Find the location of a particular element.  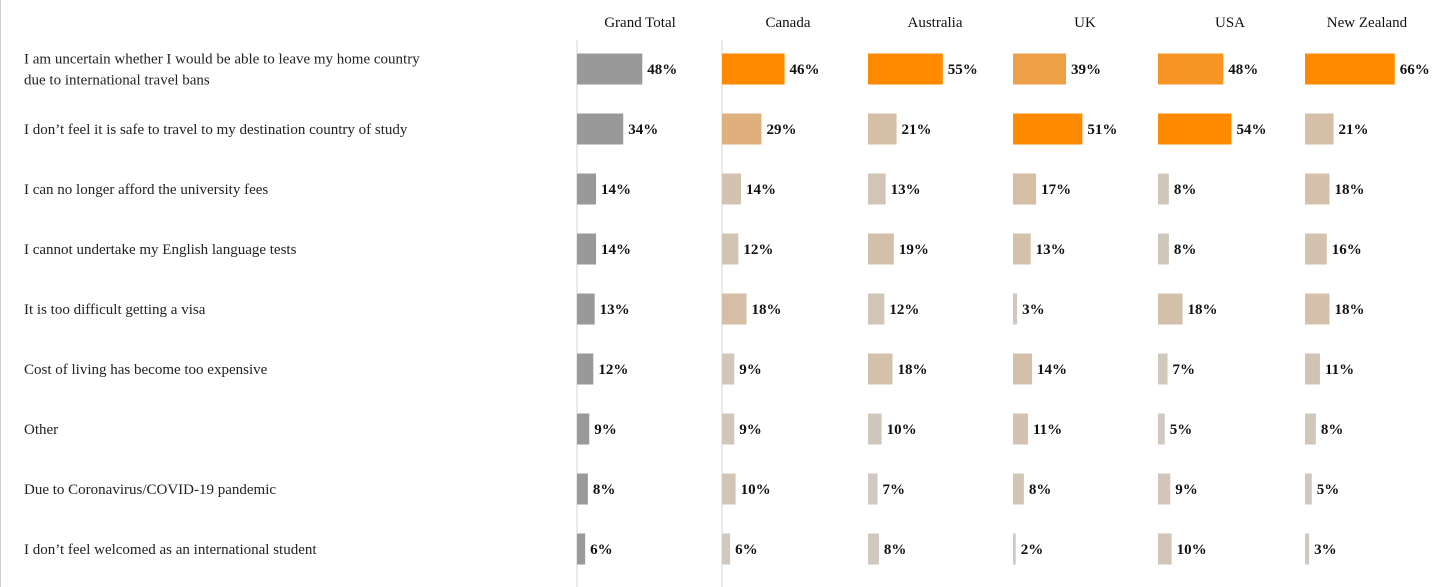

value-label-australia-row-3: 13% is located at coordinates (906, 190).